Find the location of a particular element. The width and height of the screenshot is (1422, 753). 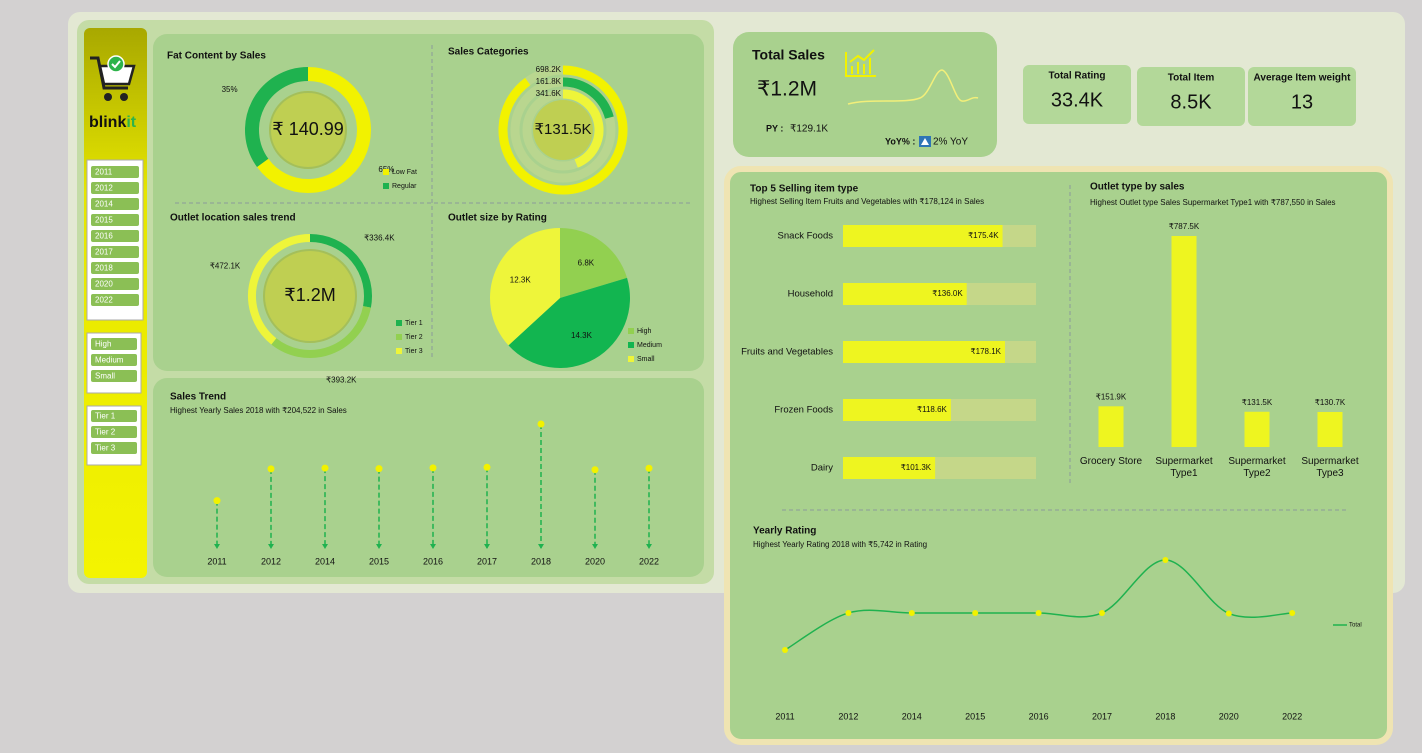

data-label: ₹130.7K is located at coordinates (1330, 402).